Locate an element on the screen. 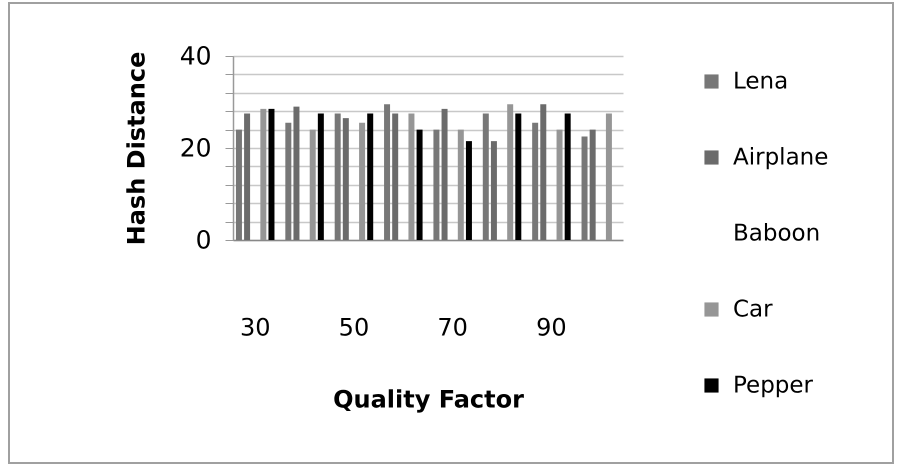 The width and height of the screenshot is (901, 470). legend-label: Lena is located at coordinates (760, 81).